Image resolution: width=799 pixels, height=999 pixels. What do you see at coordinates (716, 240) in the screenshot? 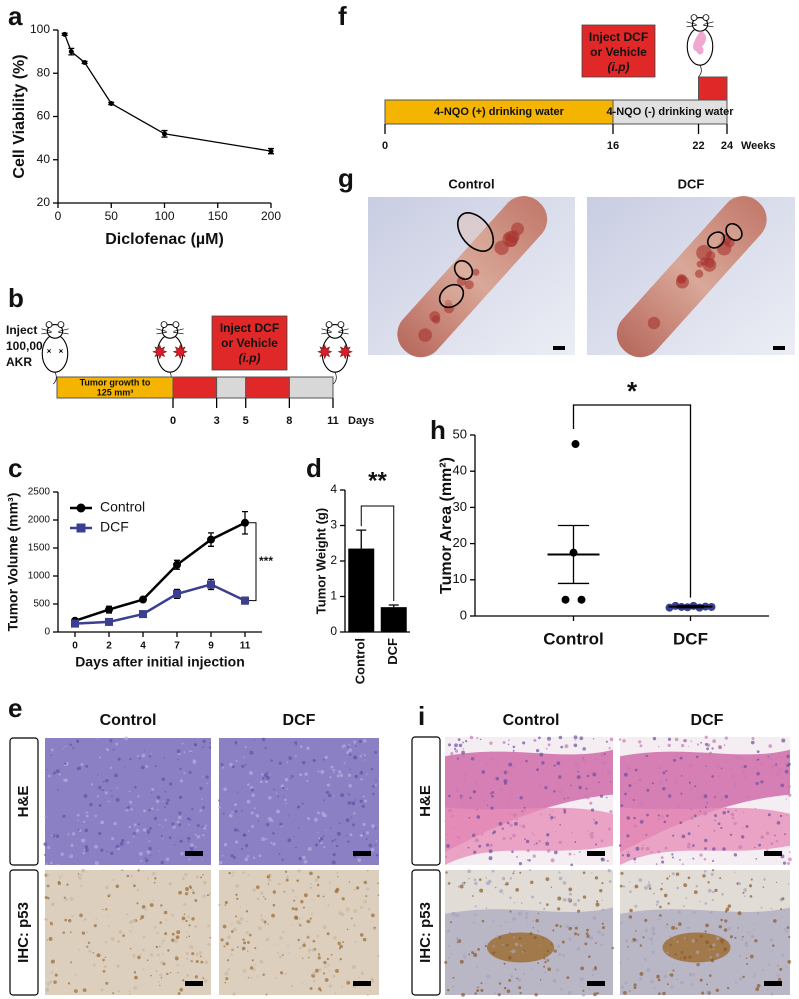
I see `tumor-outline` at bounding box center [716, 240].